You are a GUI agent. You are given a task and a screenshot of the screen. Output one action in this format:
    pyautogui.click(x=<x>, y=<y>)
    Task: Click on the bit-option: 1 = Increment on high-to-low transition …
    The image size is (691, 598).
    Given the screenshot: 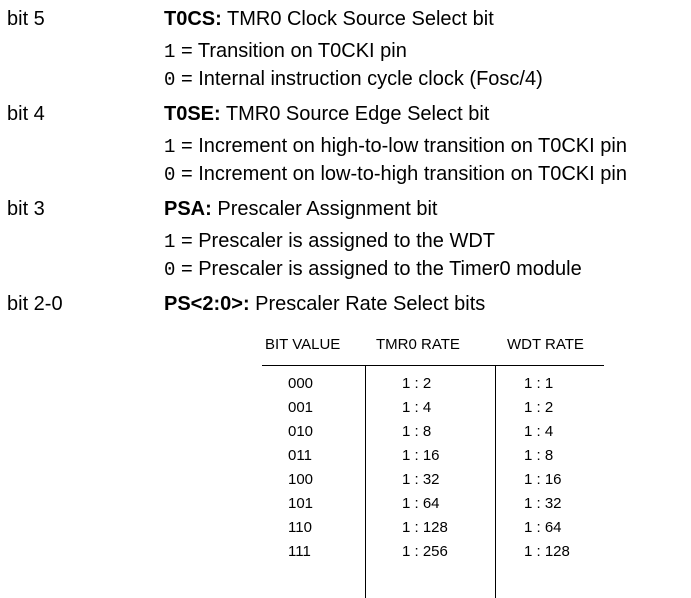 What is the action you would take?
    pyautogui.click(x=395, y=146)
    